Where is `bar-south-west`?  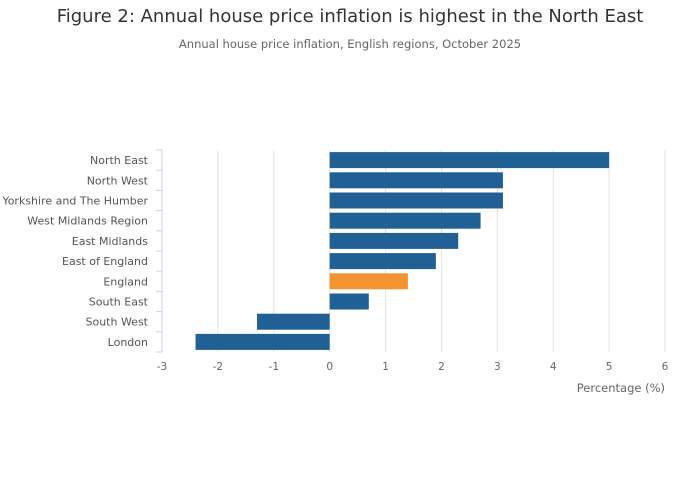 bar-south-west is located at coordinates (293, 321).